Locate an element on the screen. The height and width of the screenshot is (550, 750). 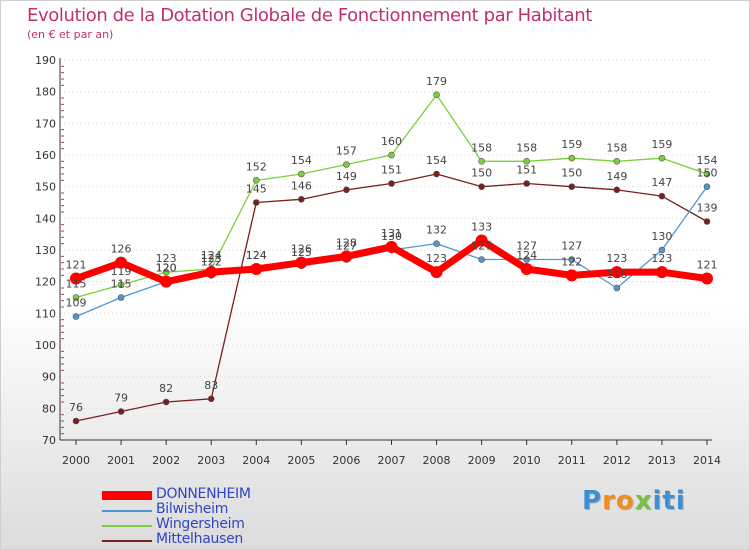
y-tick-label: 150 is located at coordinates (45, 187).